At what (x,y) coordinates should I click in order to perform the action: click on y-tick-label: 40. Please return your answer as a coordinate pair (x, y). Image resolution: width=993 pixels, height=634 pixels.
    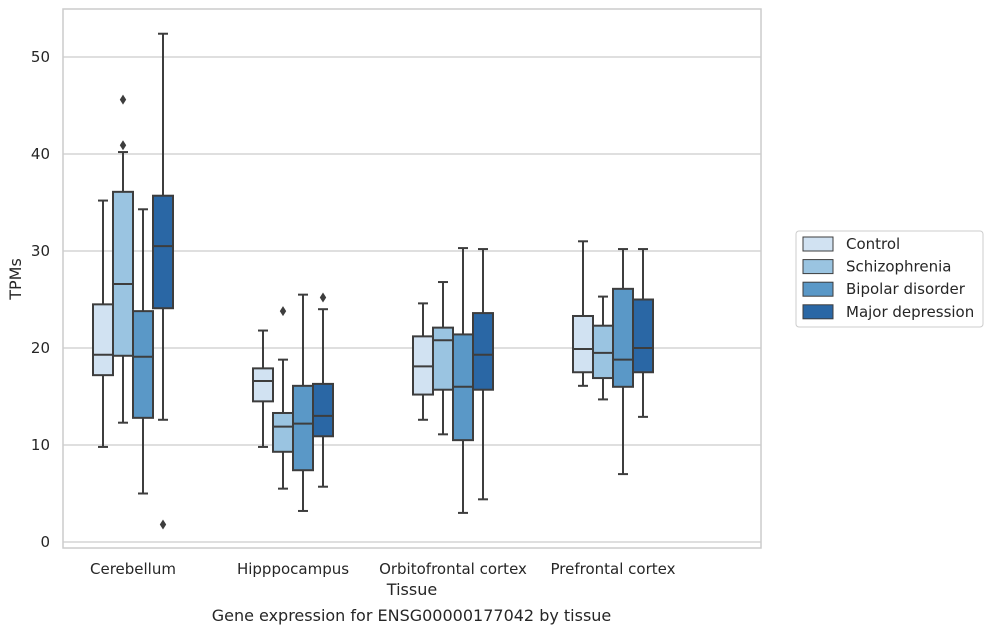
    Looking at the image, I should click on (40, 154).